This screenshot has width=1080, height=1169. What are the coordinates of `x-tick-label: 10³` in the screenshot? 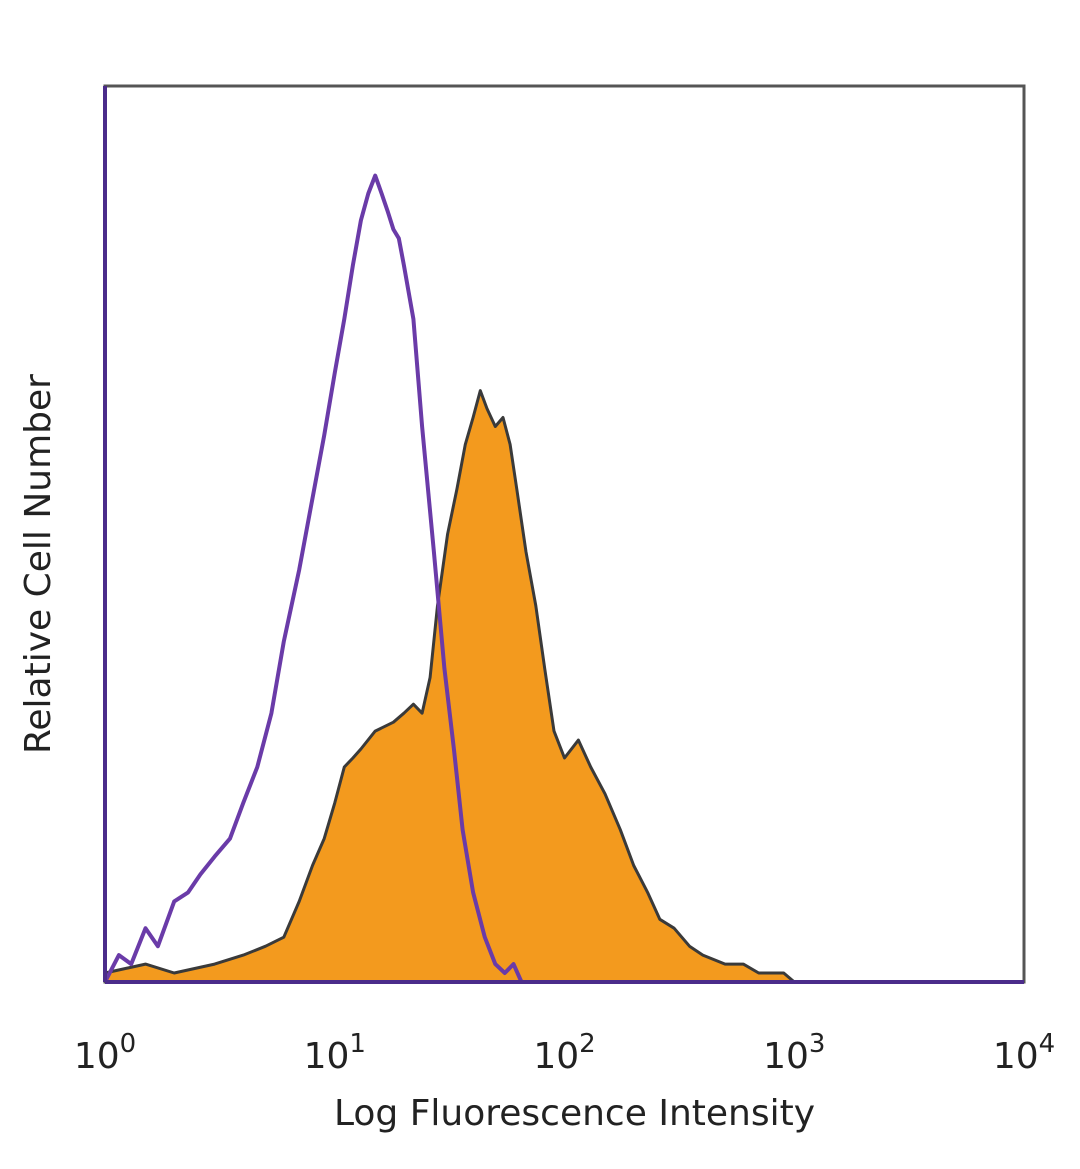 It's located at (794, 1053).